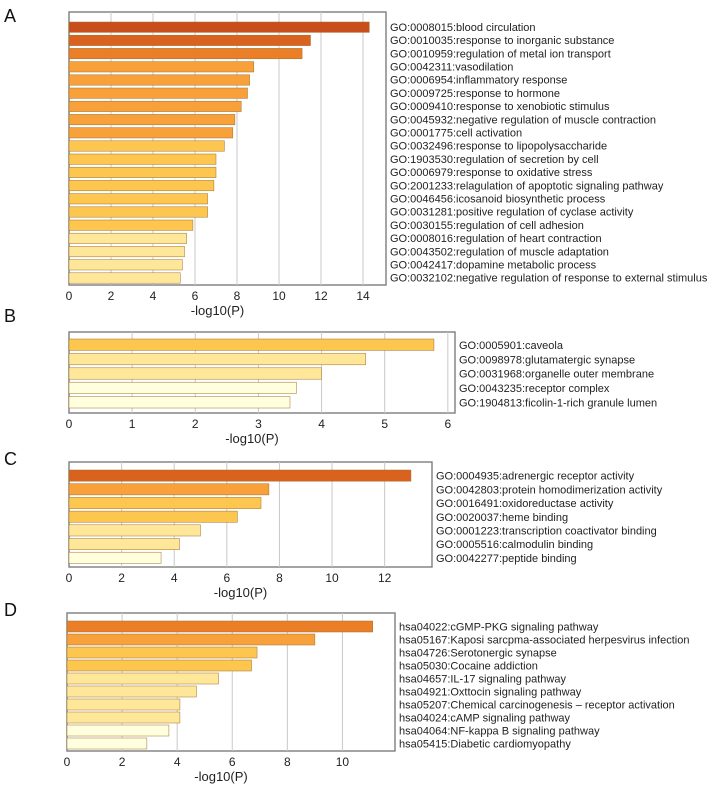  Describe the element at coordinates (10, 16) in the screenshot. I see `panel-letter-a: A` at that location.